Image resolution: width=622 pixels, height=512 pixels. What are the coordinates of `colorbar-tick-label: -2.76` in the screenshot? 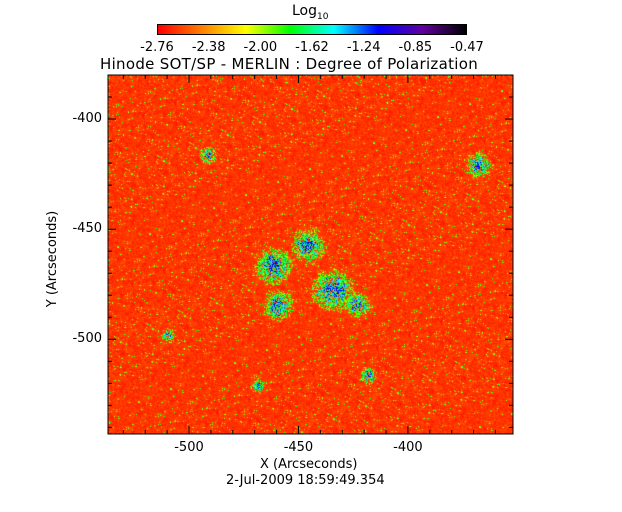 It's located at (157, 47).